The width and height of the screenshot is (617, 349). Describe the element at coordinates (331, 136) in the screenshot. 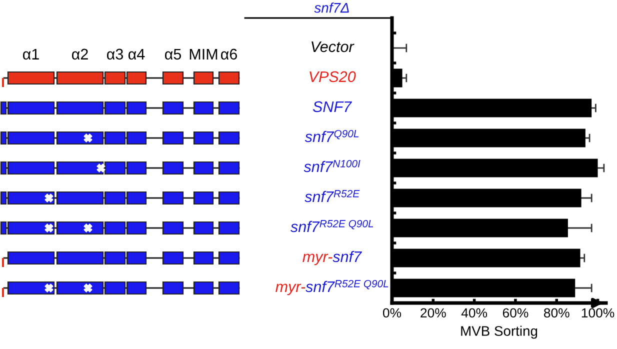

I see `y-tick-label: snf7Q90L` at that location.